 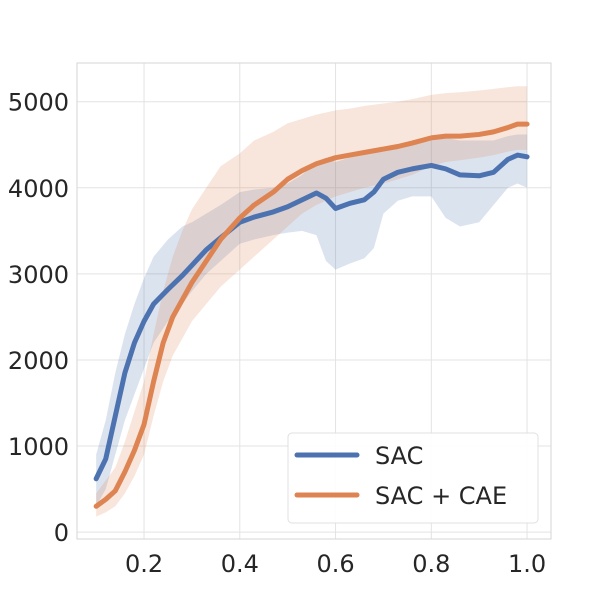 I want to click on x-tick-label: 0.8, so click(x=431, y=564).